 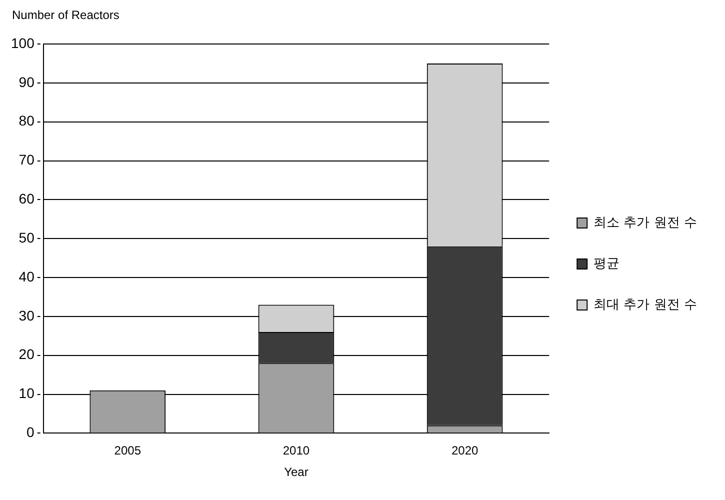 I want to click on legend-label: 평균, so click(x=607, y=264).